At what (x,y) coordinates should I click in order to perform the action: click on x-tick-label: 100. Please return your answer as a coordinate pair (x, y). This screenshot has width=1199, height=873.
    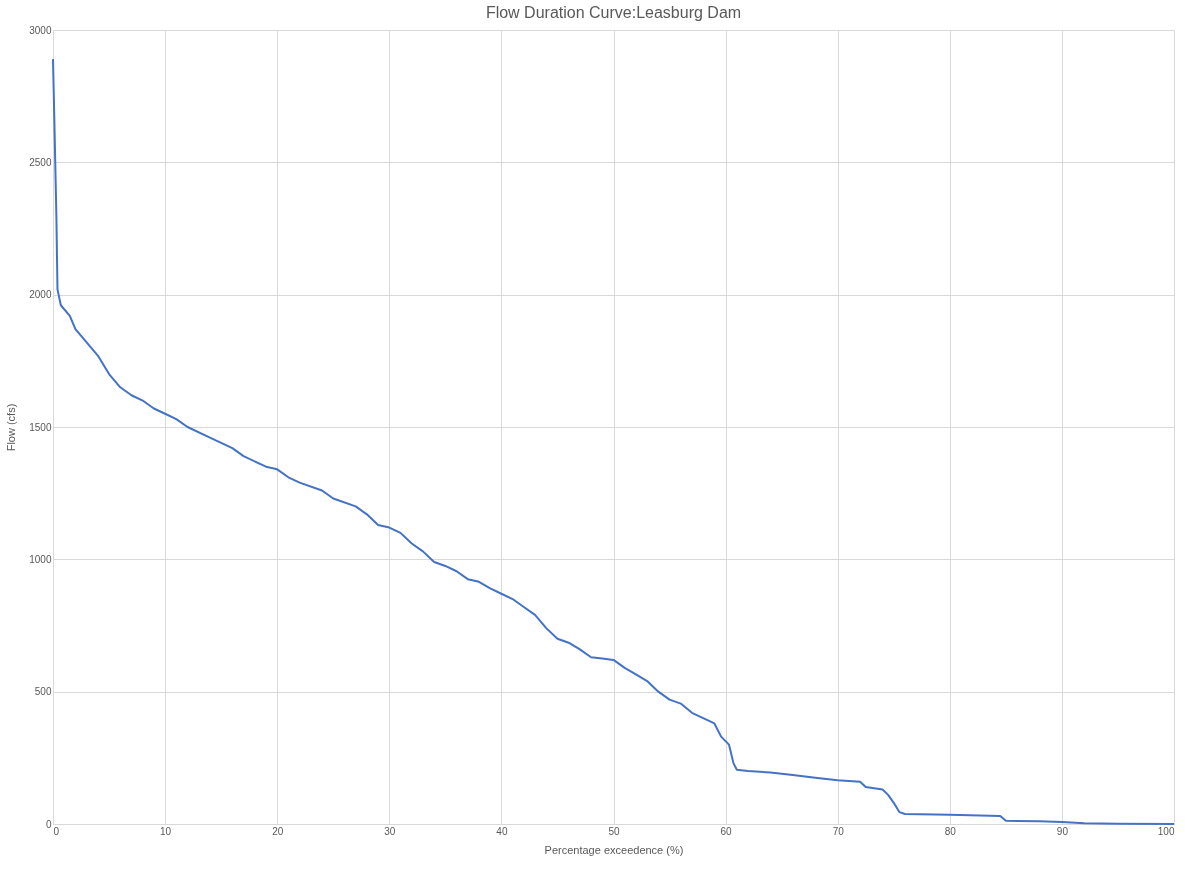
    Looking at the image, I should click on (1166, 831).